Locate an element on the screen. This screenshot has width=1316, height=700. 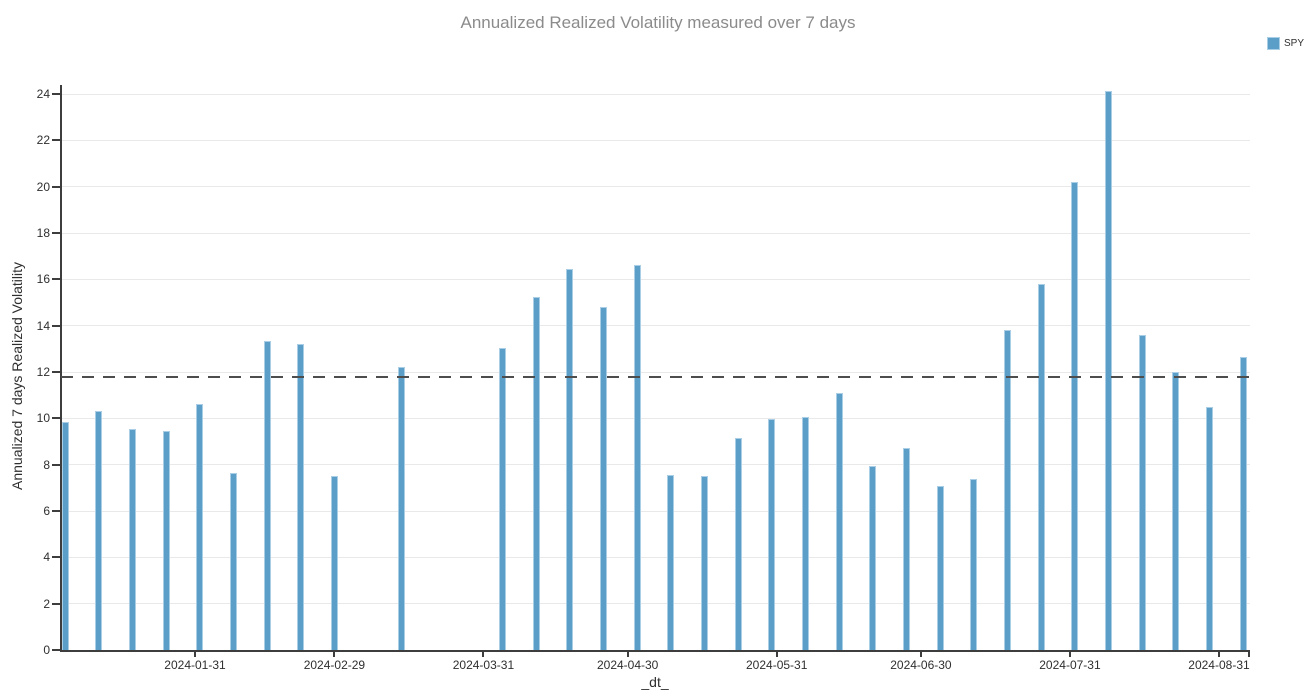
y-tick-label: 2 is located at coordinates (46, 603).